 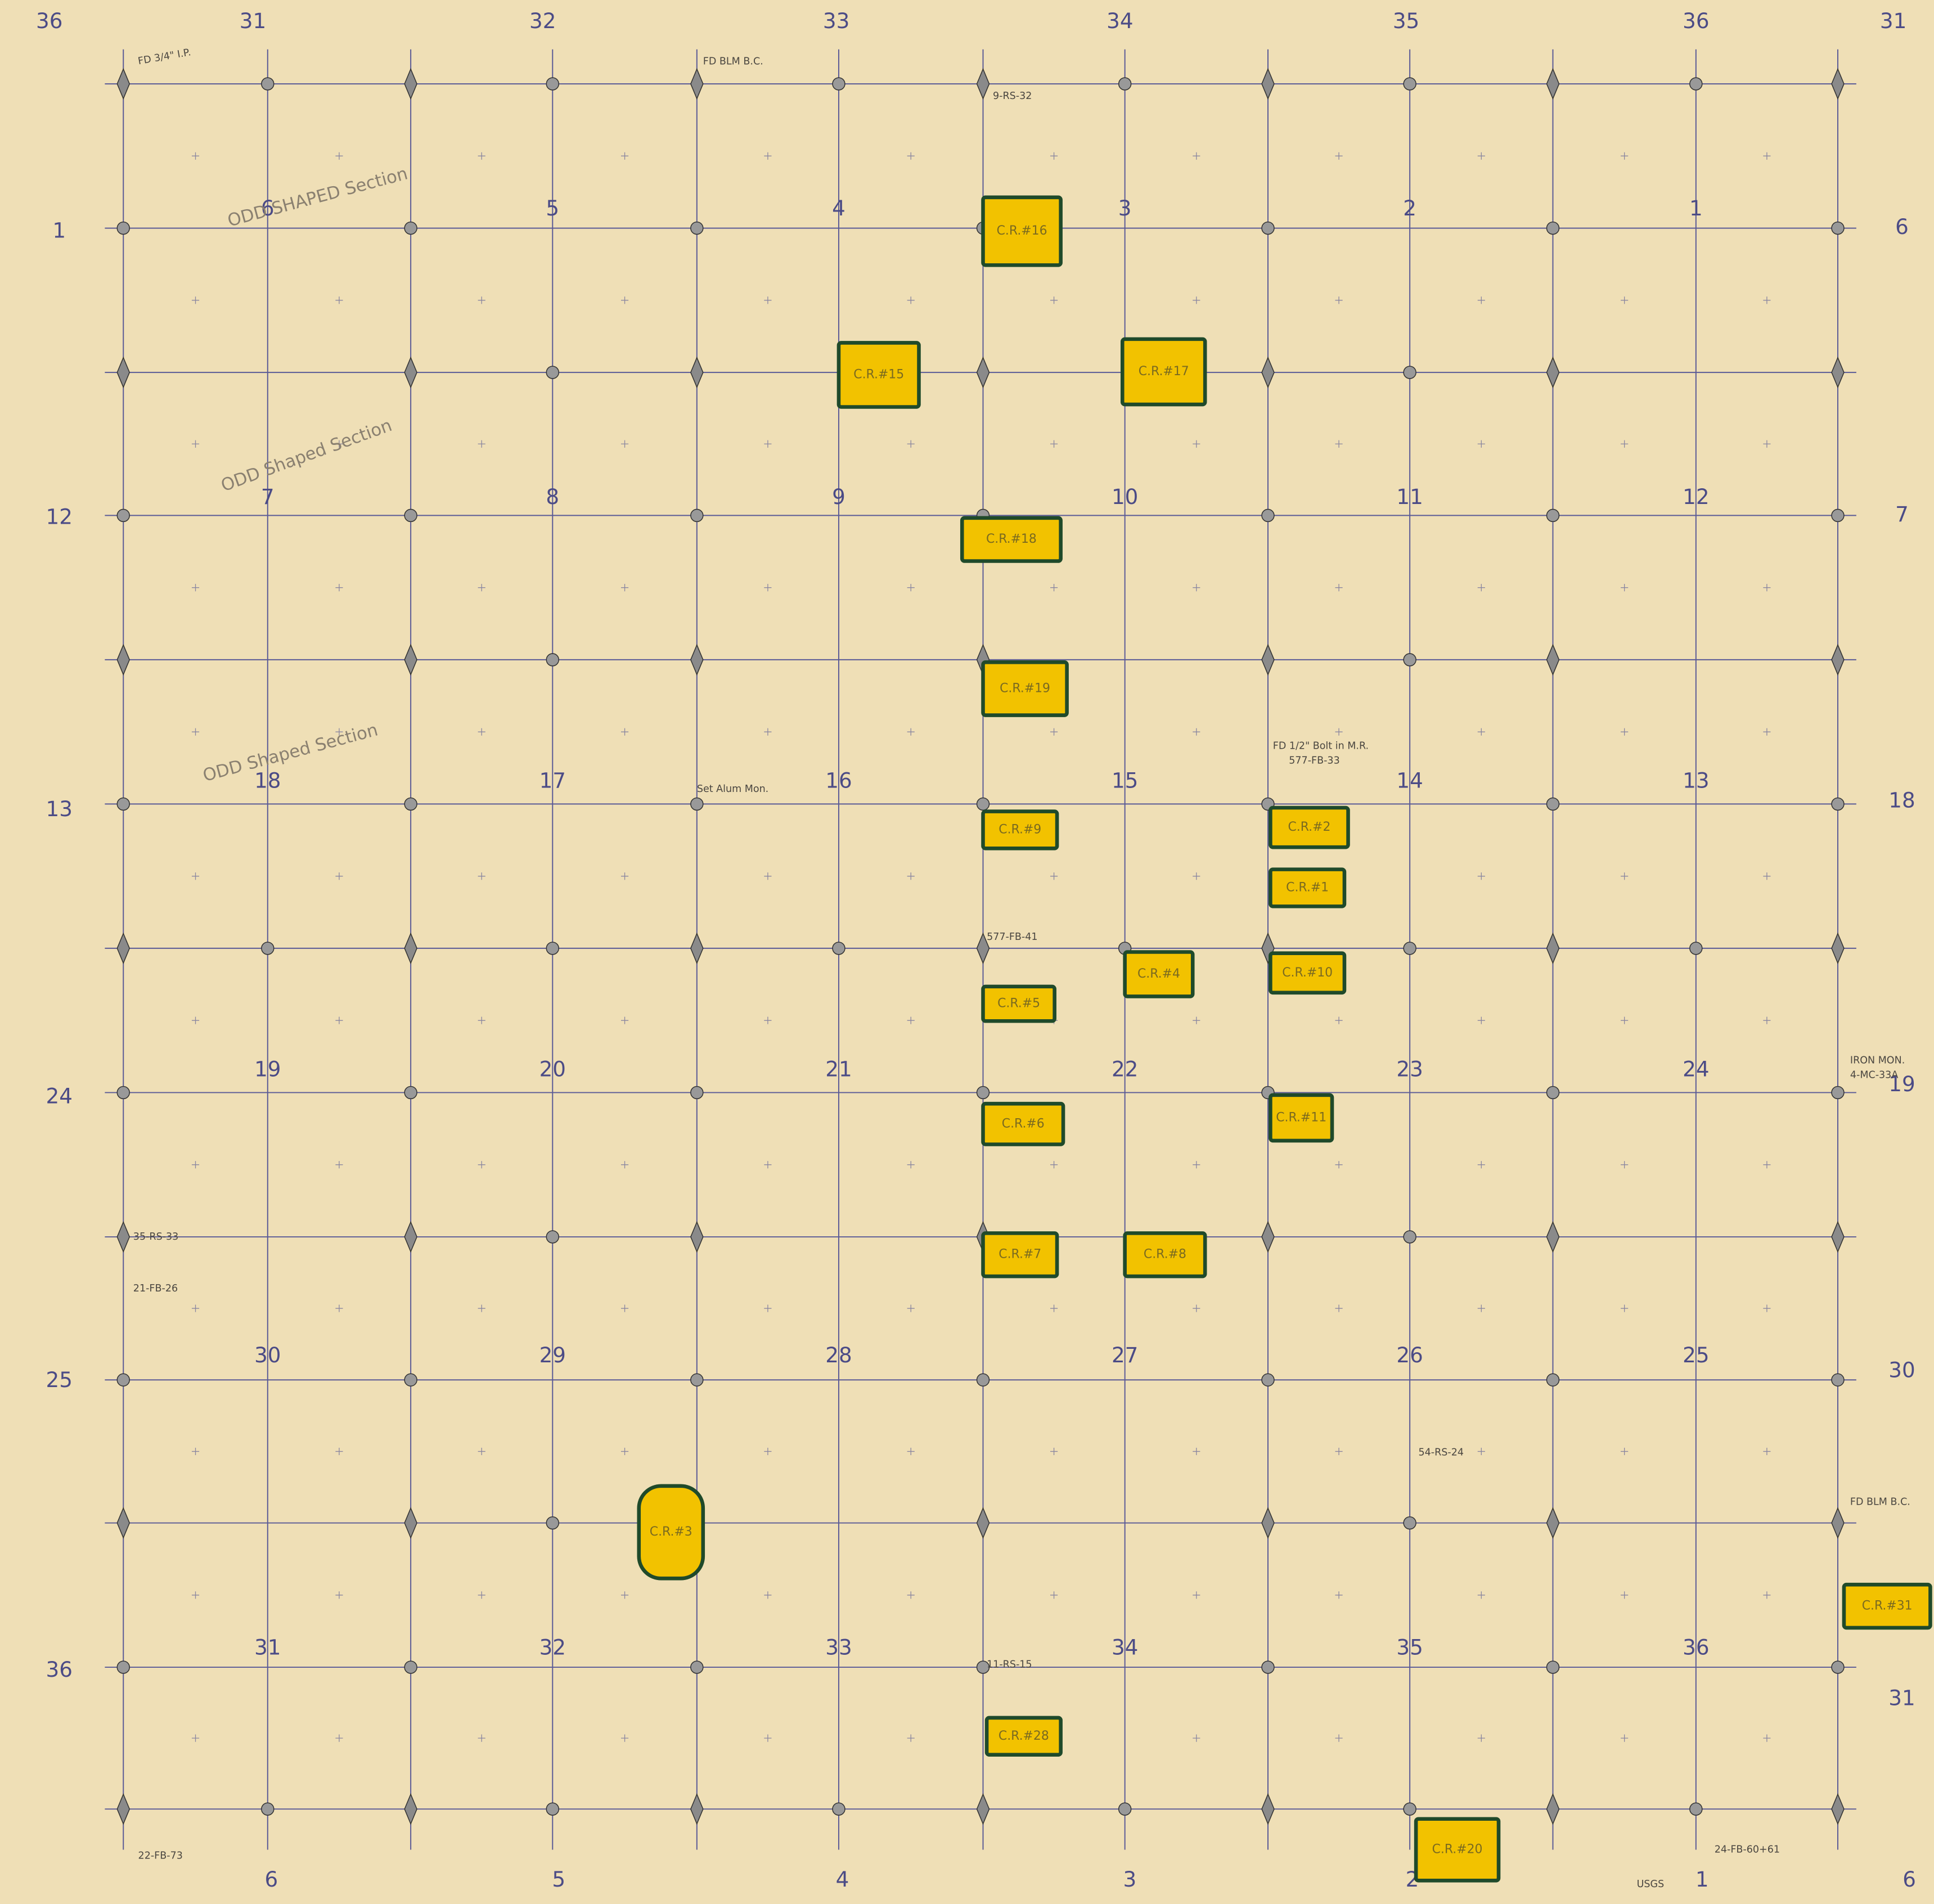 What do you see at coordinates (1301, 1117) in the screenshot?
I see `corner-record-label: C.R.#11` at bounding box center [1301, 1117].